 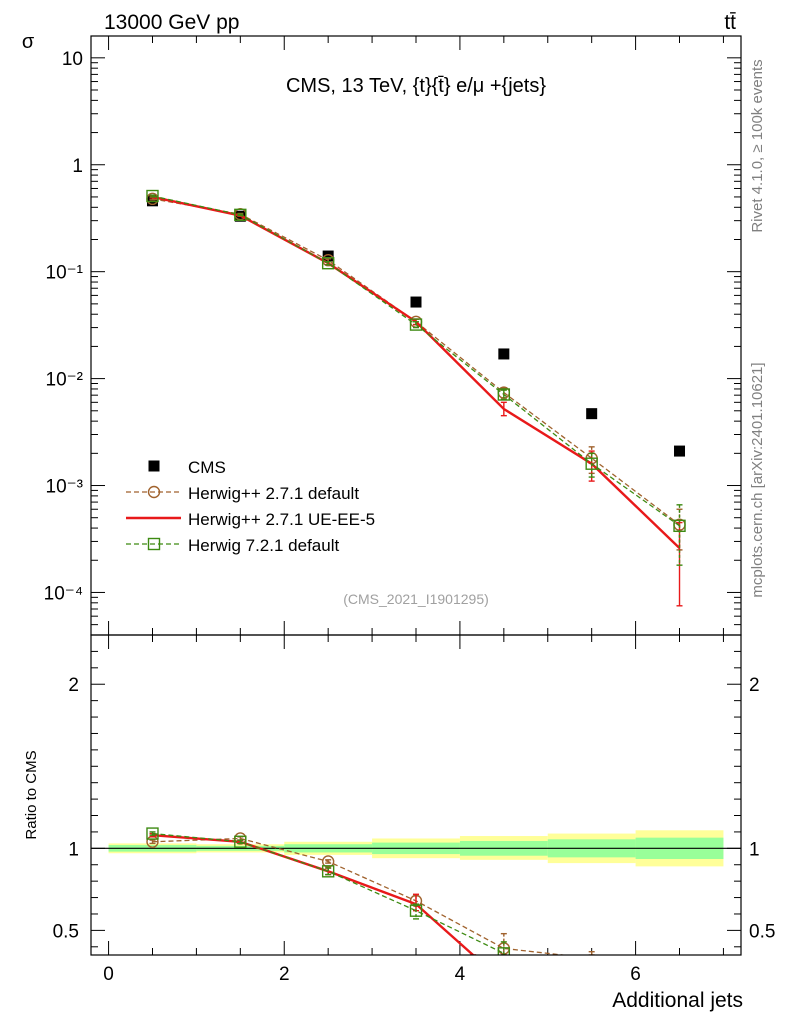 I want to click on legend-item: Herwig++ 2.7.1 UE-EE-5, so click(x=250, y=519).